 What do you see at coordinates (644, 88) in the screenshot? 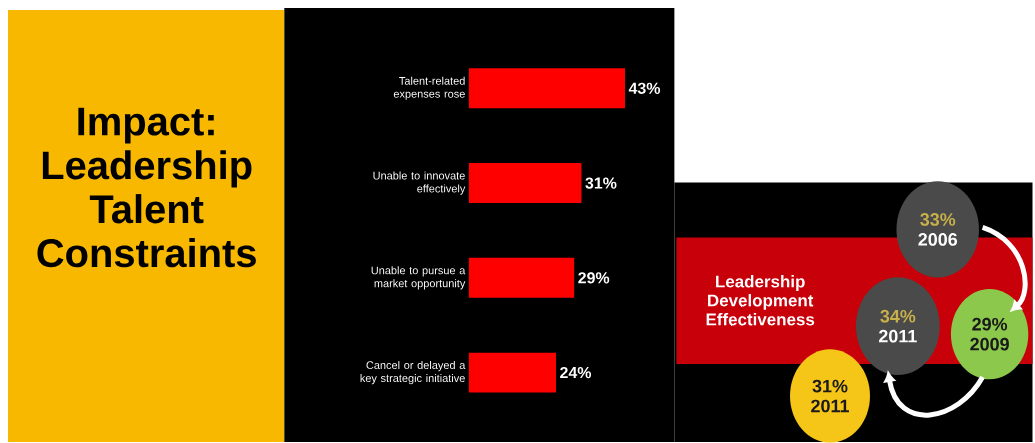
I see `data-label: 43%` at bounding box center [644, 88].